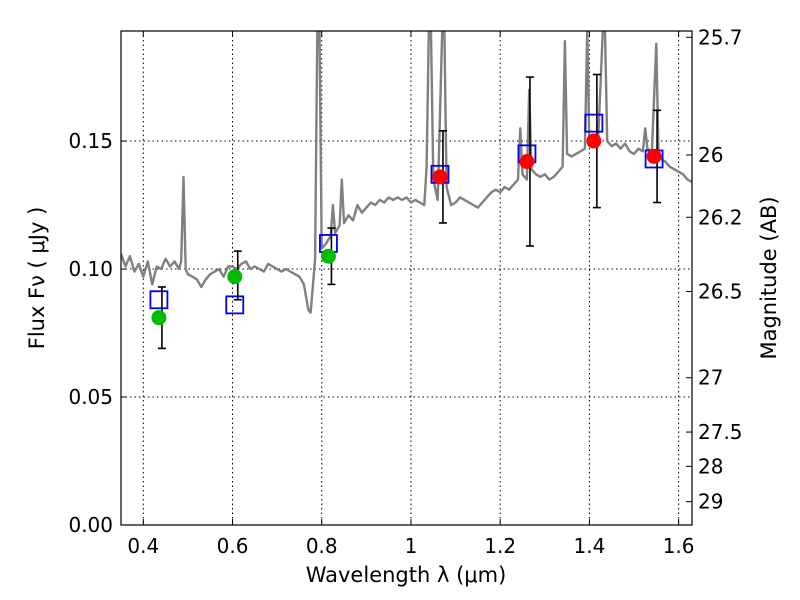  I want to click on x-tick-label: 1, so click(411, 546).